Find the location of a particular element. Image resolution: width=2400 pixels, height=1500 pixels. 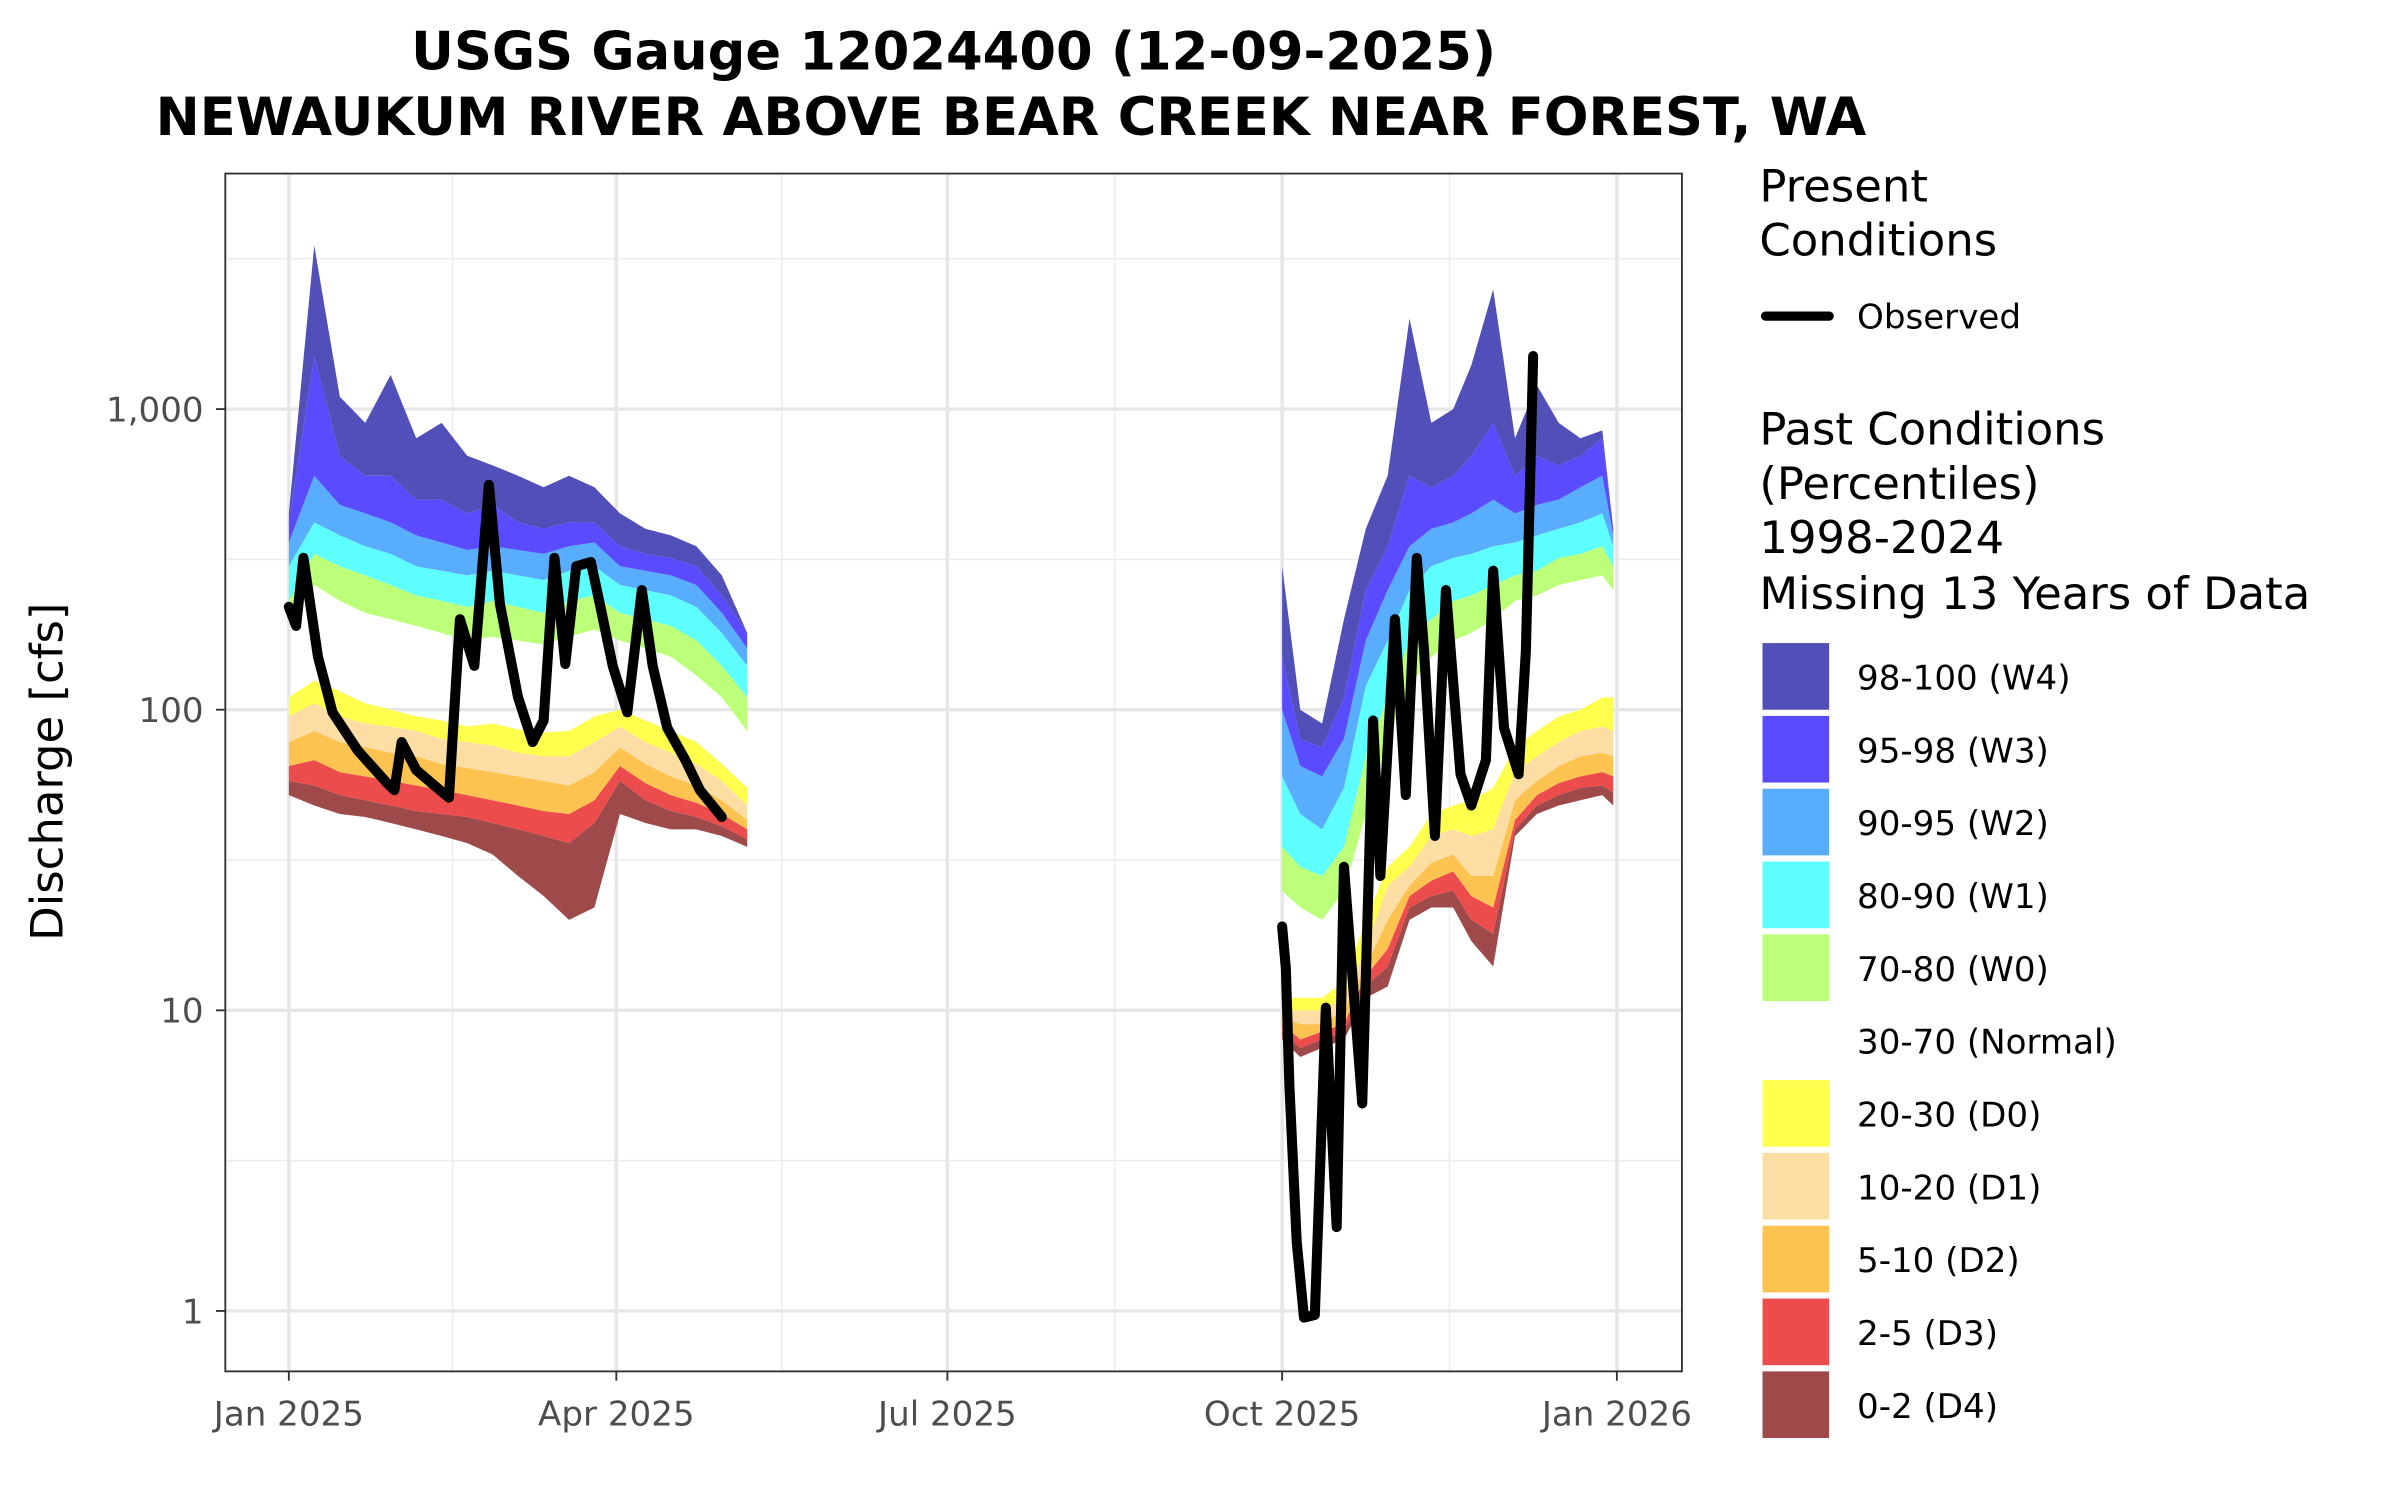

observed-line-seg1 is located at coordinates (505, 650).